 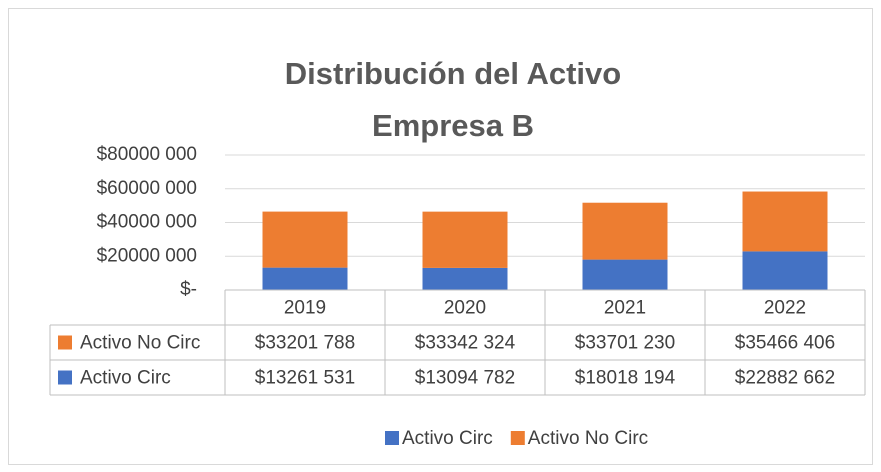 What do you see at coordinates (147, 154) in the screenshot?
I see `y-tick-label: $80000 000` at bounding box center [147, 154].